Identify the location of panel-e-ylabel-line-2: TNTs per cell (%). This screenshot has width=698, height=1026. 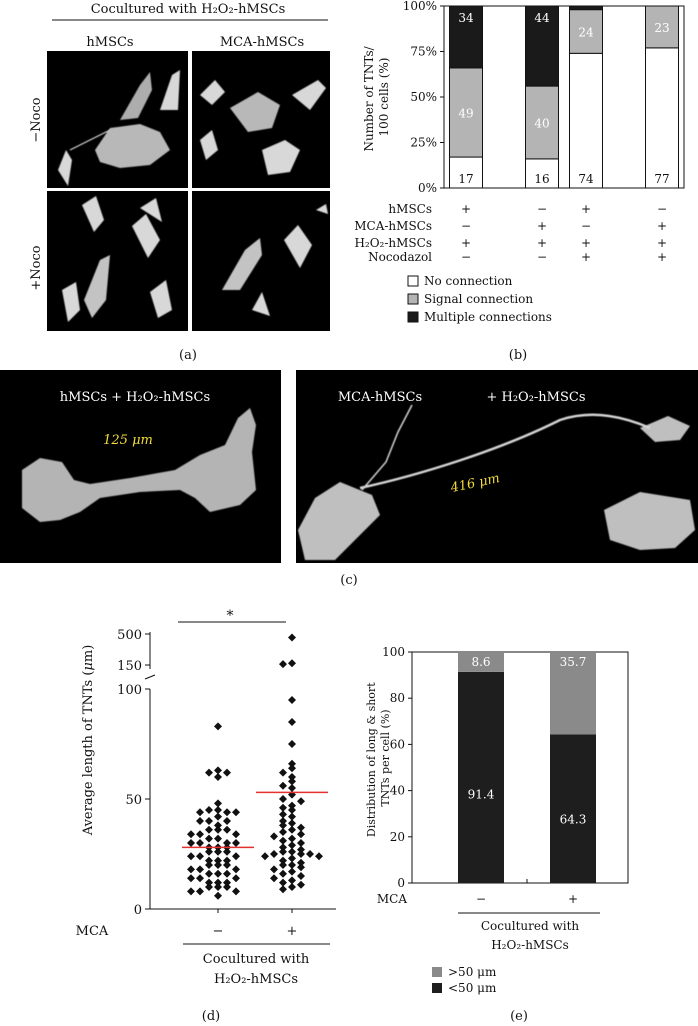
(385, 757).